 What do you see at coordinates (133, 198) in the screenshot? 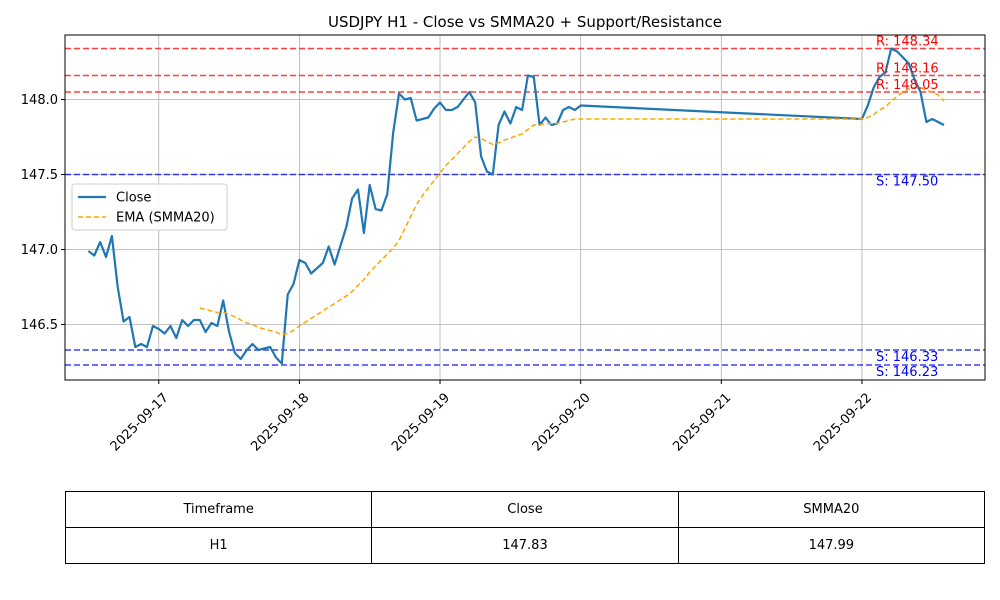
I see `legend-close-label: Close` at bounding box center [133, 198].